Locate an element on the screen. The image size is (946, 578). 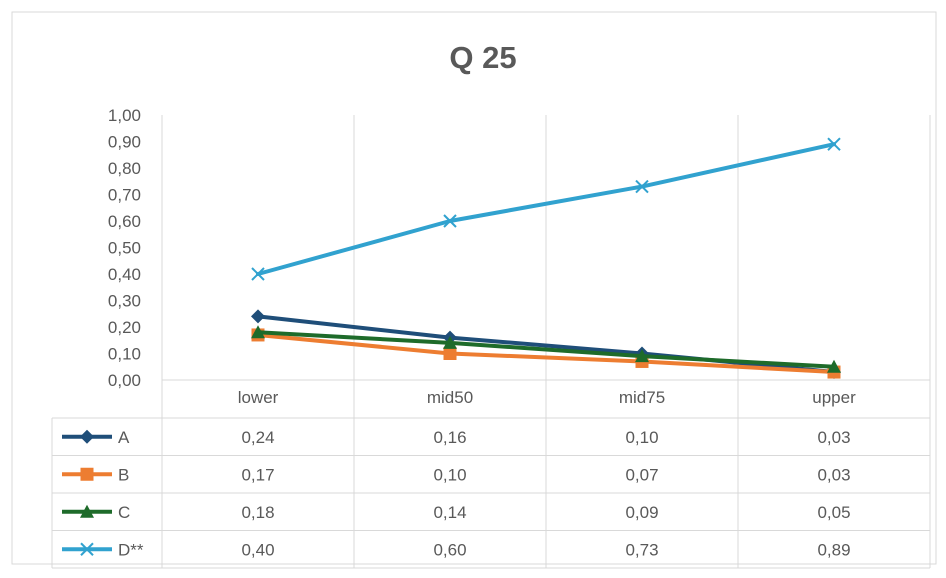
legend-series-name: A is located at coordinates (124, 437).